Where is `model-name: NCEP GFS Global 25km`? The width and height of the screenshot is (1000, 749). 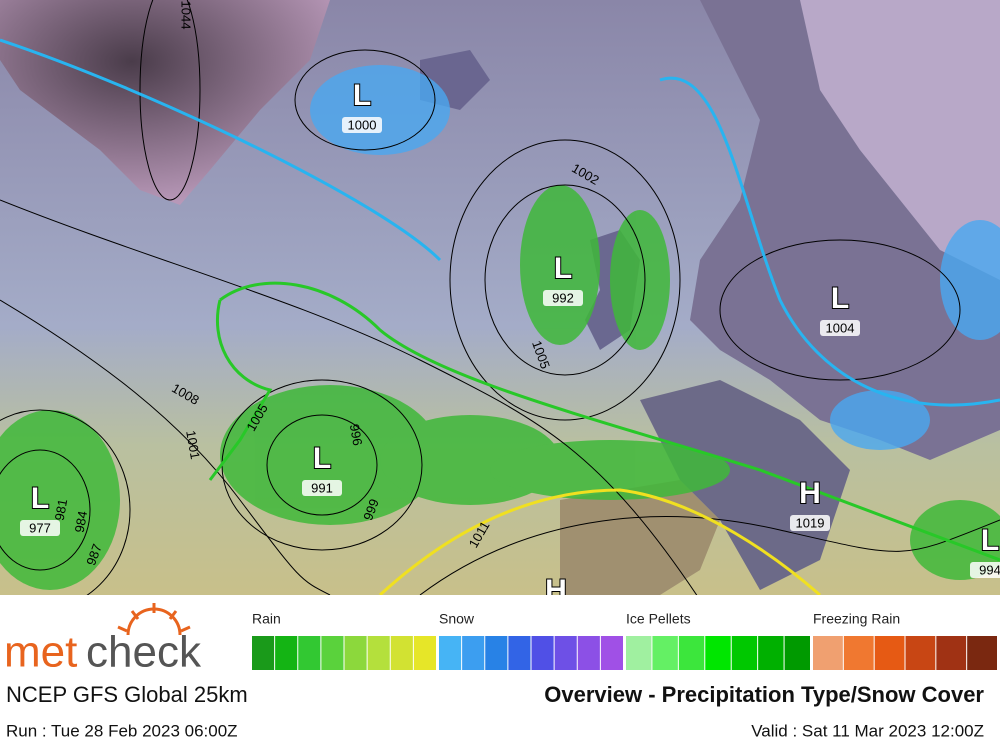 model-name: NCEP GFS Global 25km is located at coordinates (127, 694).